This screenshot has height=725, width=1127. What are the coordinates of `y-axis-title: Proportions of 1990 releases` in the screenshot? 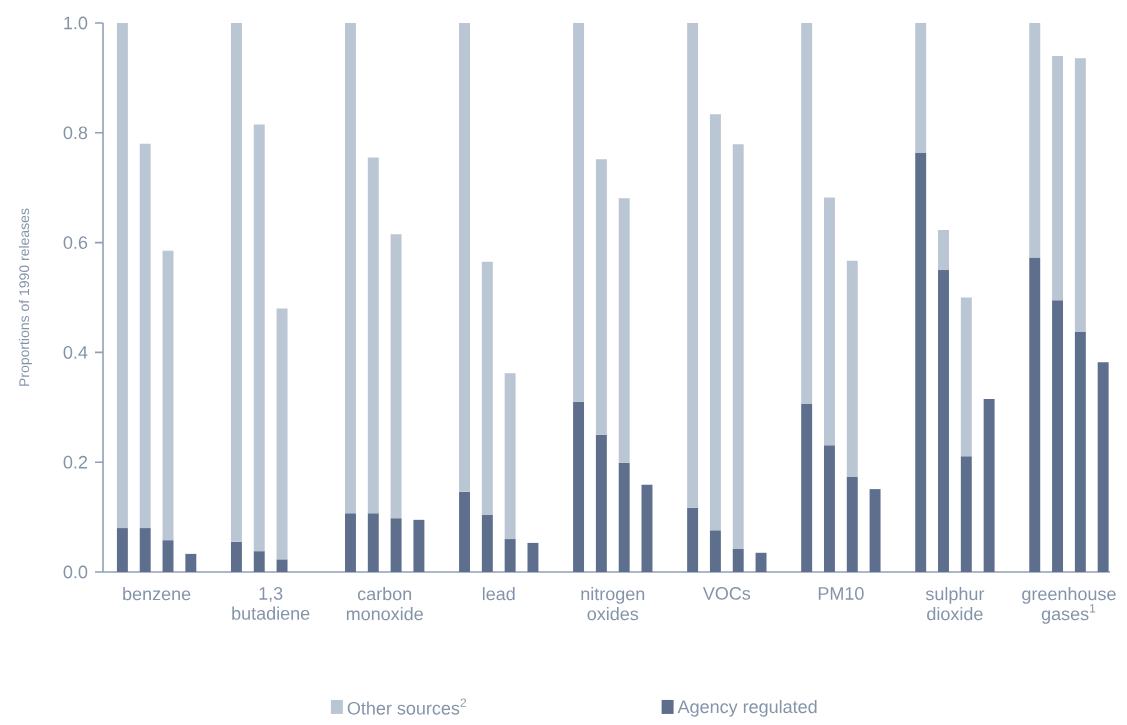 It's located at (25, 297).